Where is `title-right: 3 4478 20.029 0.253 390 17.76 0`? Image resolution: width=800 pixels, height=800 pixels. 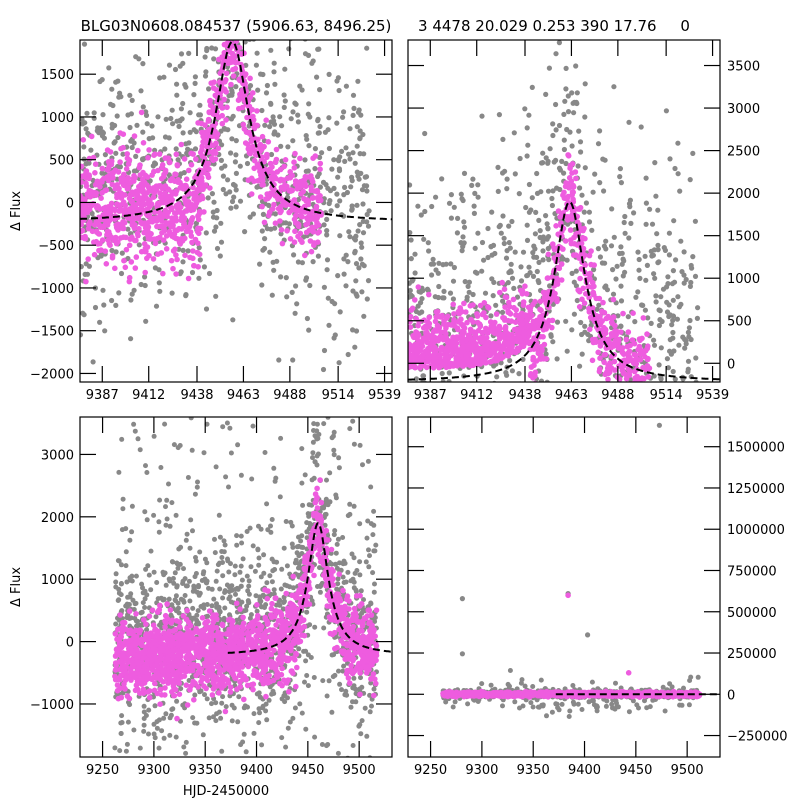
title-right: 3 4478 20.029 0.253 390 17.76 0 is located at coordinates (554, 26).